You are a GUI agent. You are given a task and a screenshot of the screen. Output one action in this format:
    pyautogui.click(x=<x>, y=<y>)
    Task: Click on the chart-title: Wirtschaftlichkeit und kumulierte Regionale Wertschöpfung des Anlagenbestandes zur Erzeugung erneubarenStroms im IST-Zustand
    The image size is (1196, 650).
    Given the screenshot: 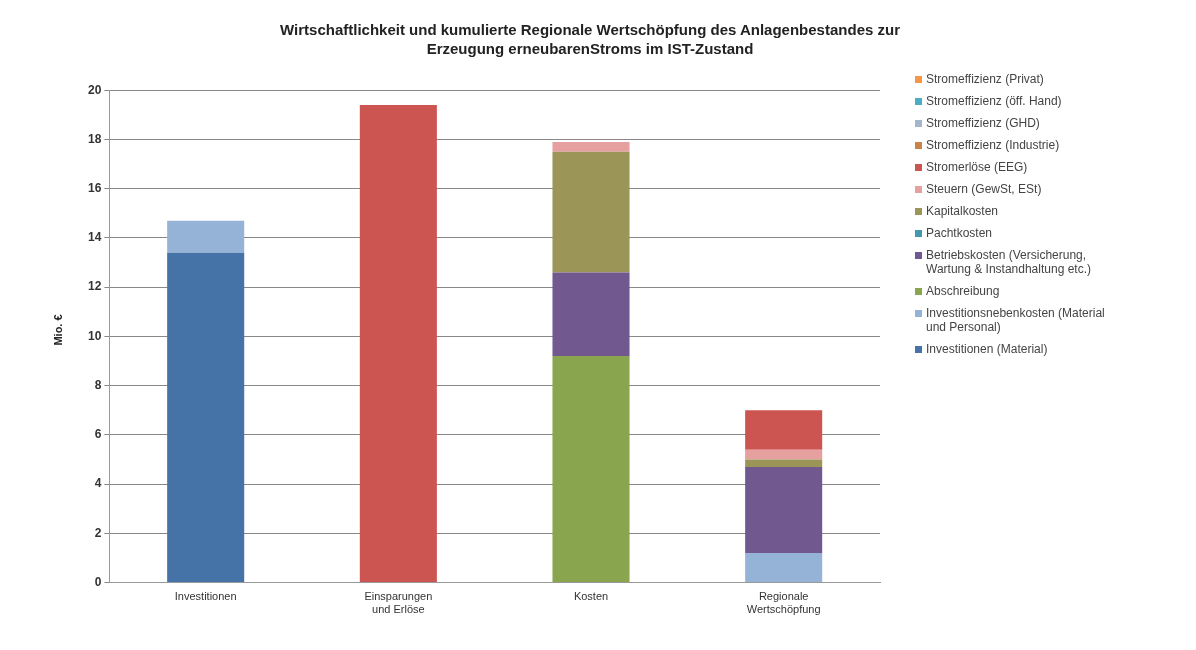 What is the action you would take?
    pyautogui.click(x=590, y=39)
    